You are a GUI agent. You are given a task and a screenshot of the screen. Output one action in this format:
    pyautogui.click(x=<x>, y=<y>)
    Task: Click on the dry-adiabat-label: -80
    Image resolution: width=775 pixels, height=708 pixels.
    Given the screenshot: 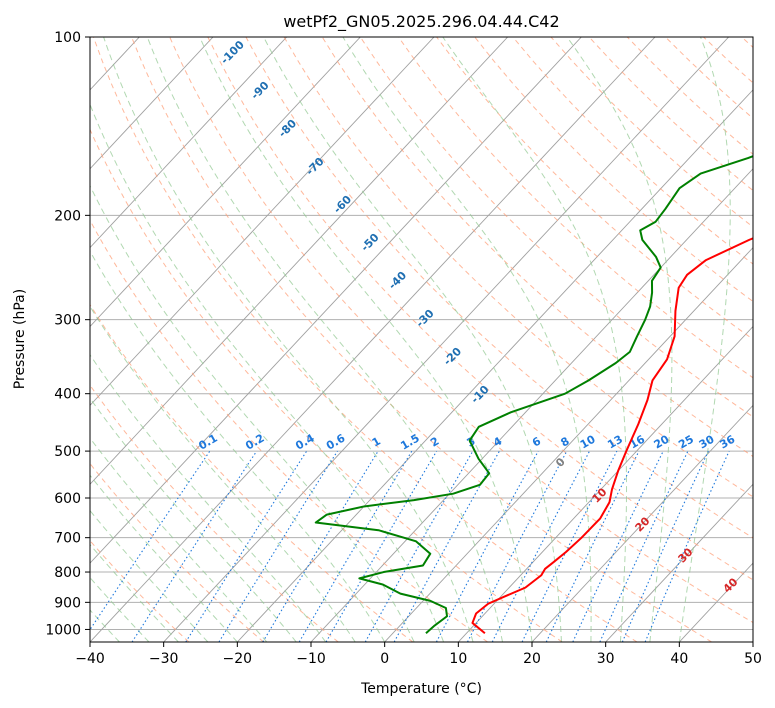 What is the action you would take?
    pyautogui.click(x=287, y=128)
    